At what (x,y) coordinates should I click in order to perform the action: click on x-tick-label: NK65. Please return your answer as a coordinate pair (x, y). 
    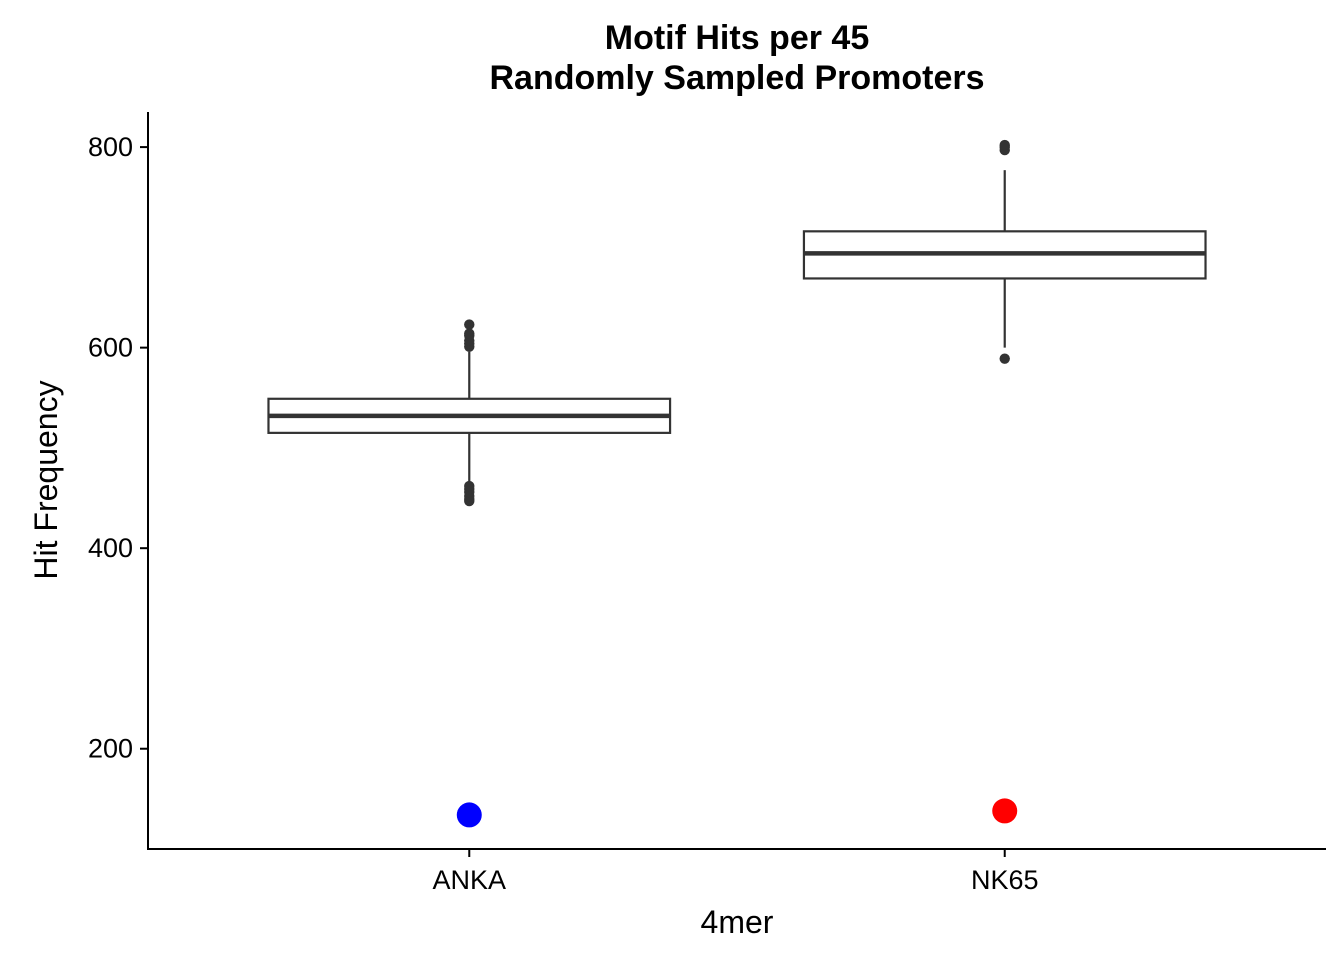
    Looking at the image, I should click on (1005, 880).